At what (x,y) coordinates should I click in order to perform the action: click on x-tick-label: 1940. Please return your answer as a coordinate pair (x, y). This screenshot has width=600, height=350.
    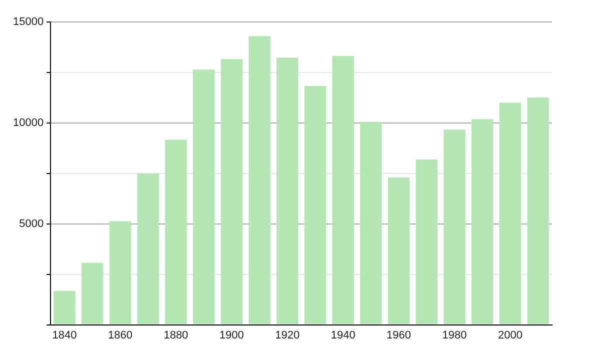
    Looking at the image, I should click on (343, 335).